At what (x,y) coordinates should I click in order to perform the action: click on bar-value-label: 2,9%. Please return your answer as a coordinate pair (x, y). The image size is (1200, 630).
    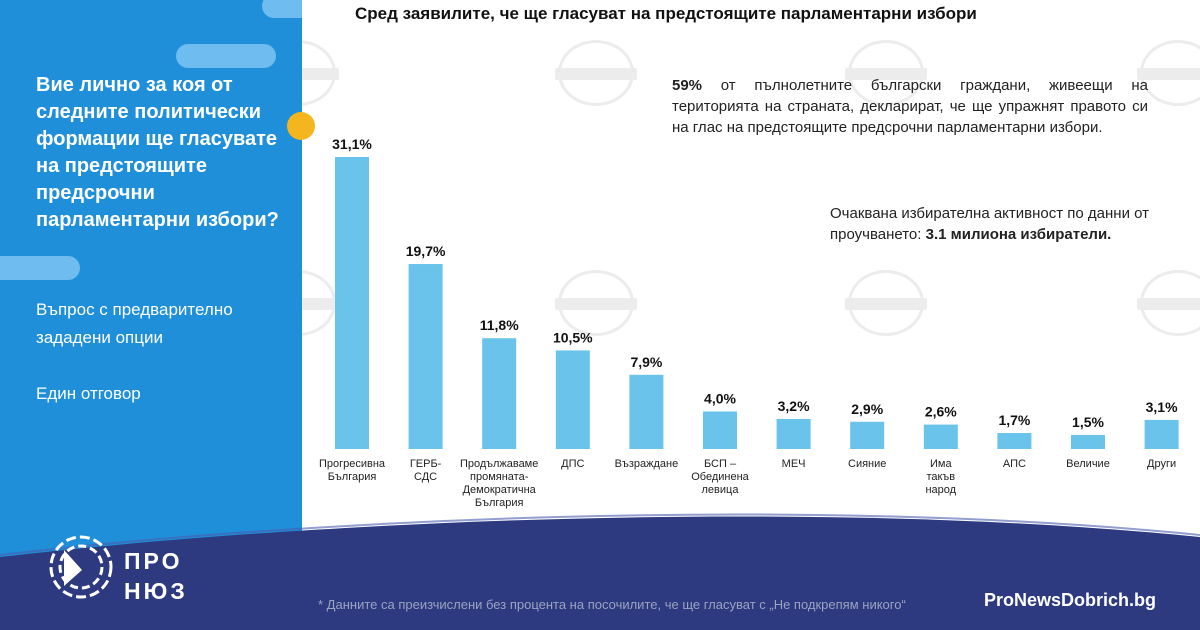
    Looking at the image, I should click on (867, 409).